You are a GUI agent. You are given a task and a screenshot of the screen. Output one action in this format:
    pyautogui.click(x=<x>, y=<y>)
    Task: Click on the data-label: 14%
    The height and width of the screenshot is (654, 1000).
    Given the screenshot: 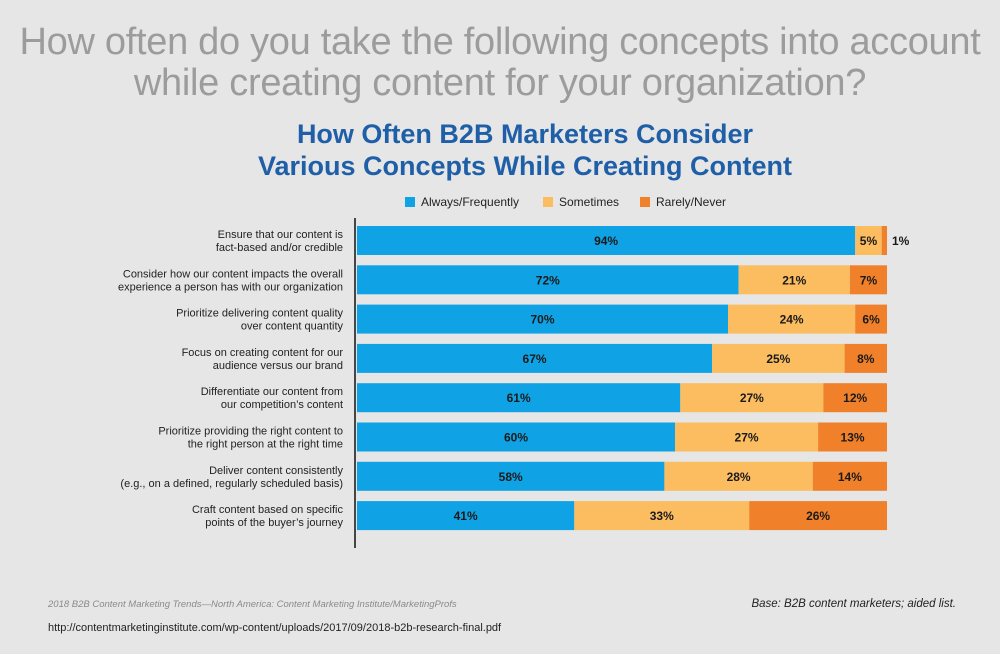 What is the action you would take?
    pyautogui.click(x=850, y=477)
    